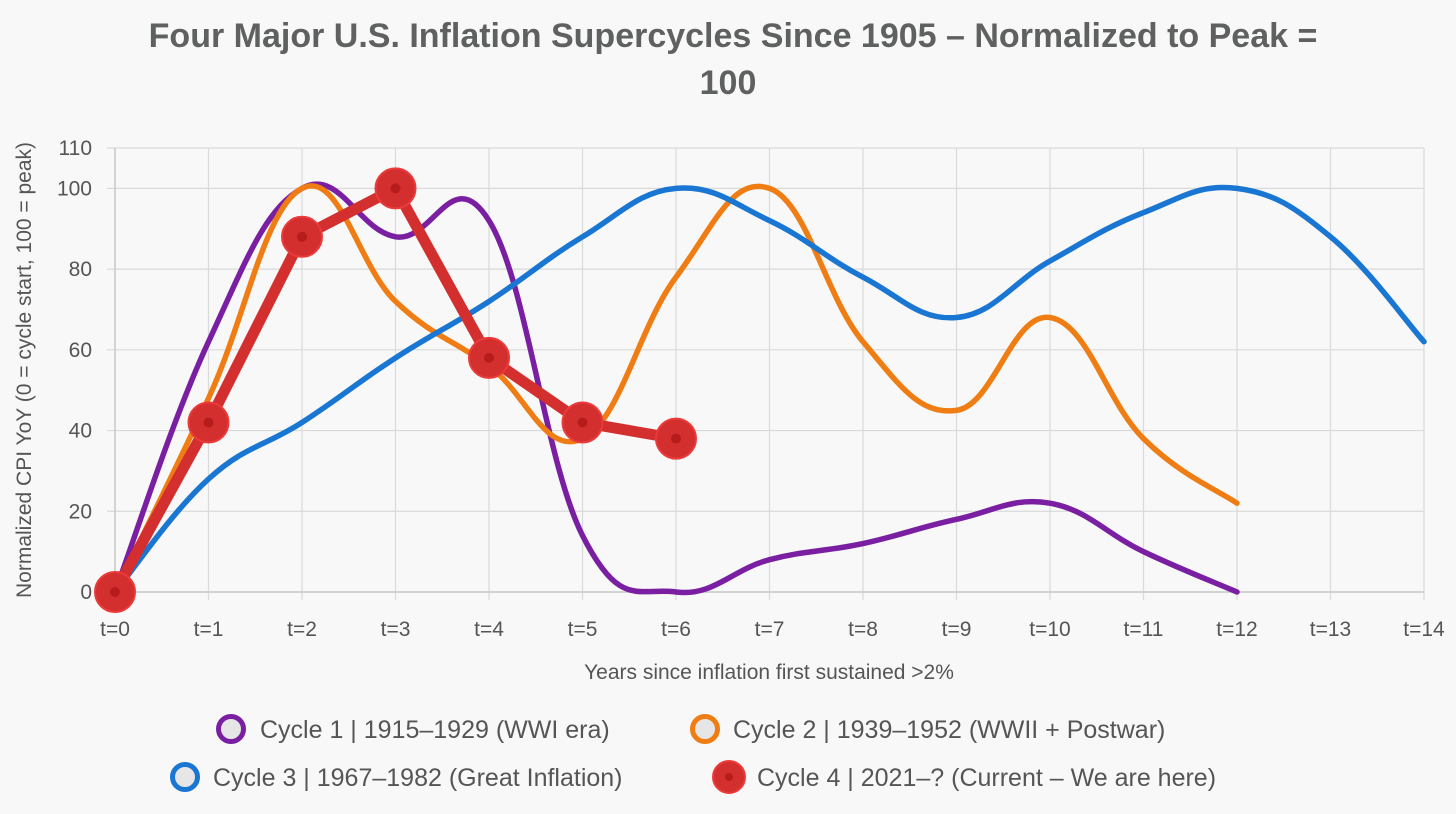  I want to click on x-tick-label: t=13, so click(1330, 629).